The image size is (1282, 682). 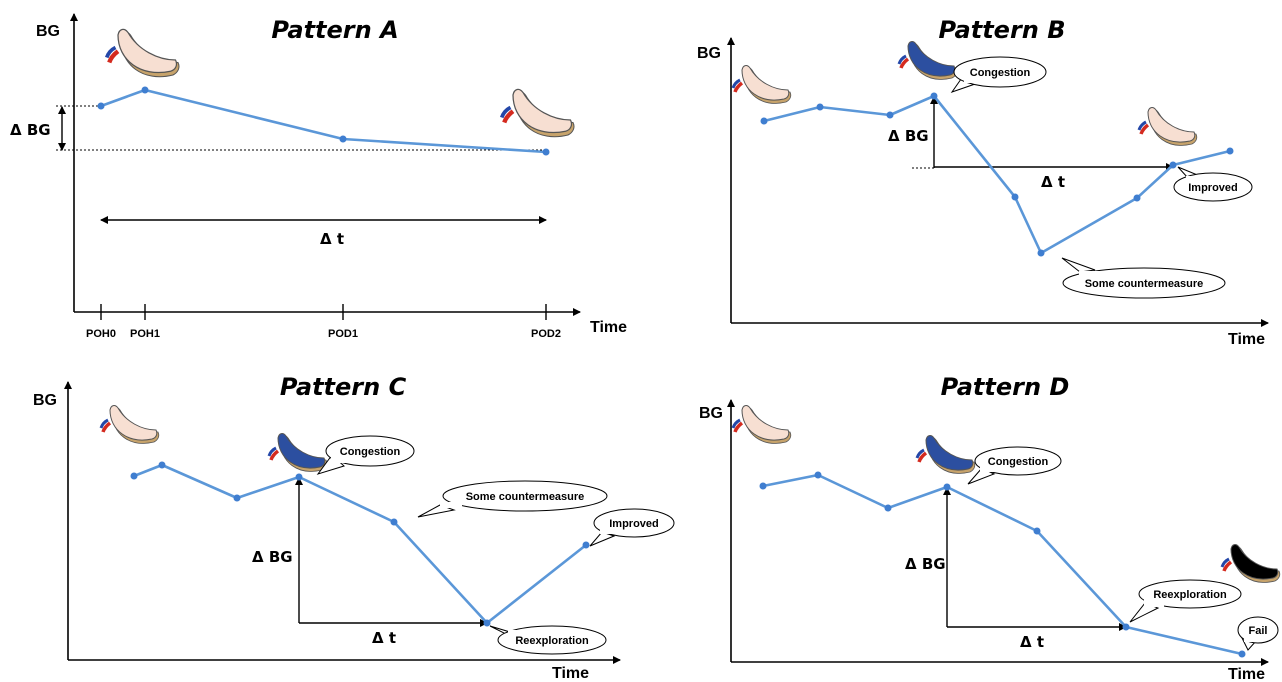 What do you see at coordinates (101, 334) in the screenshot?
I see `tick-label-poh0: POH0` at bounding box center [101, 334].